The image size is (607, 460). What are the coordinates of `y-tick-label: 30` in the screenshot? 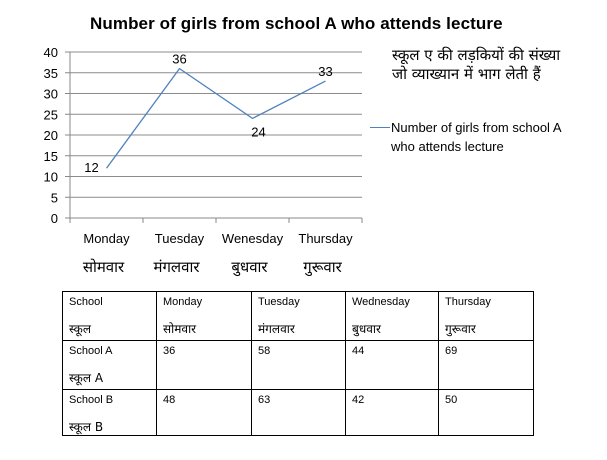 It's located at (51, 94).